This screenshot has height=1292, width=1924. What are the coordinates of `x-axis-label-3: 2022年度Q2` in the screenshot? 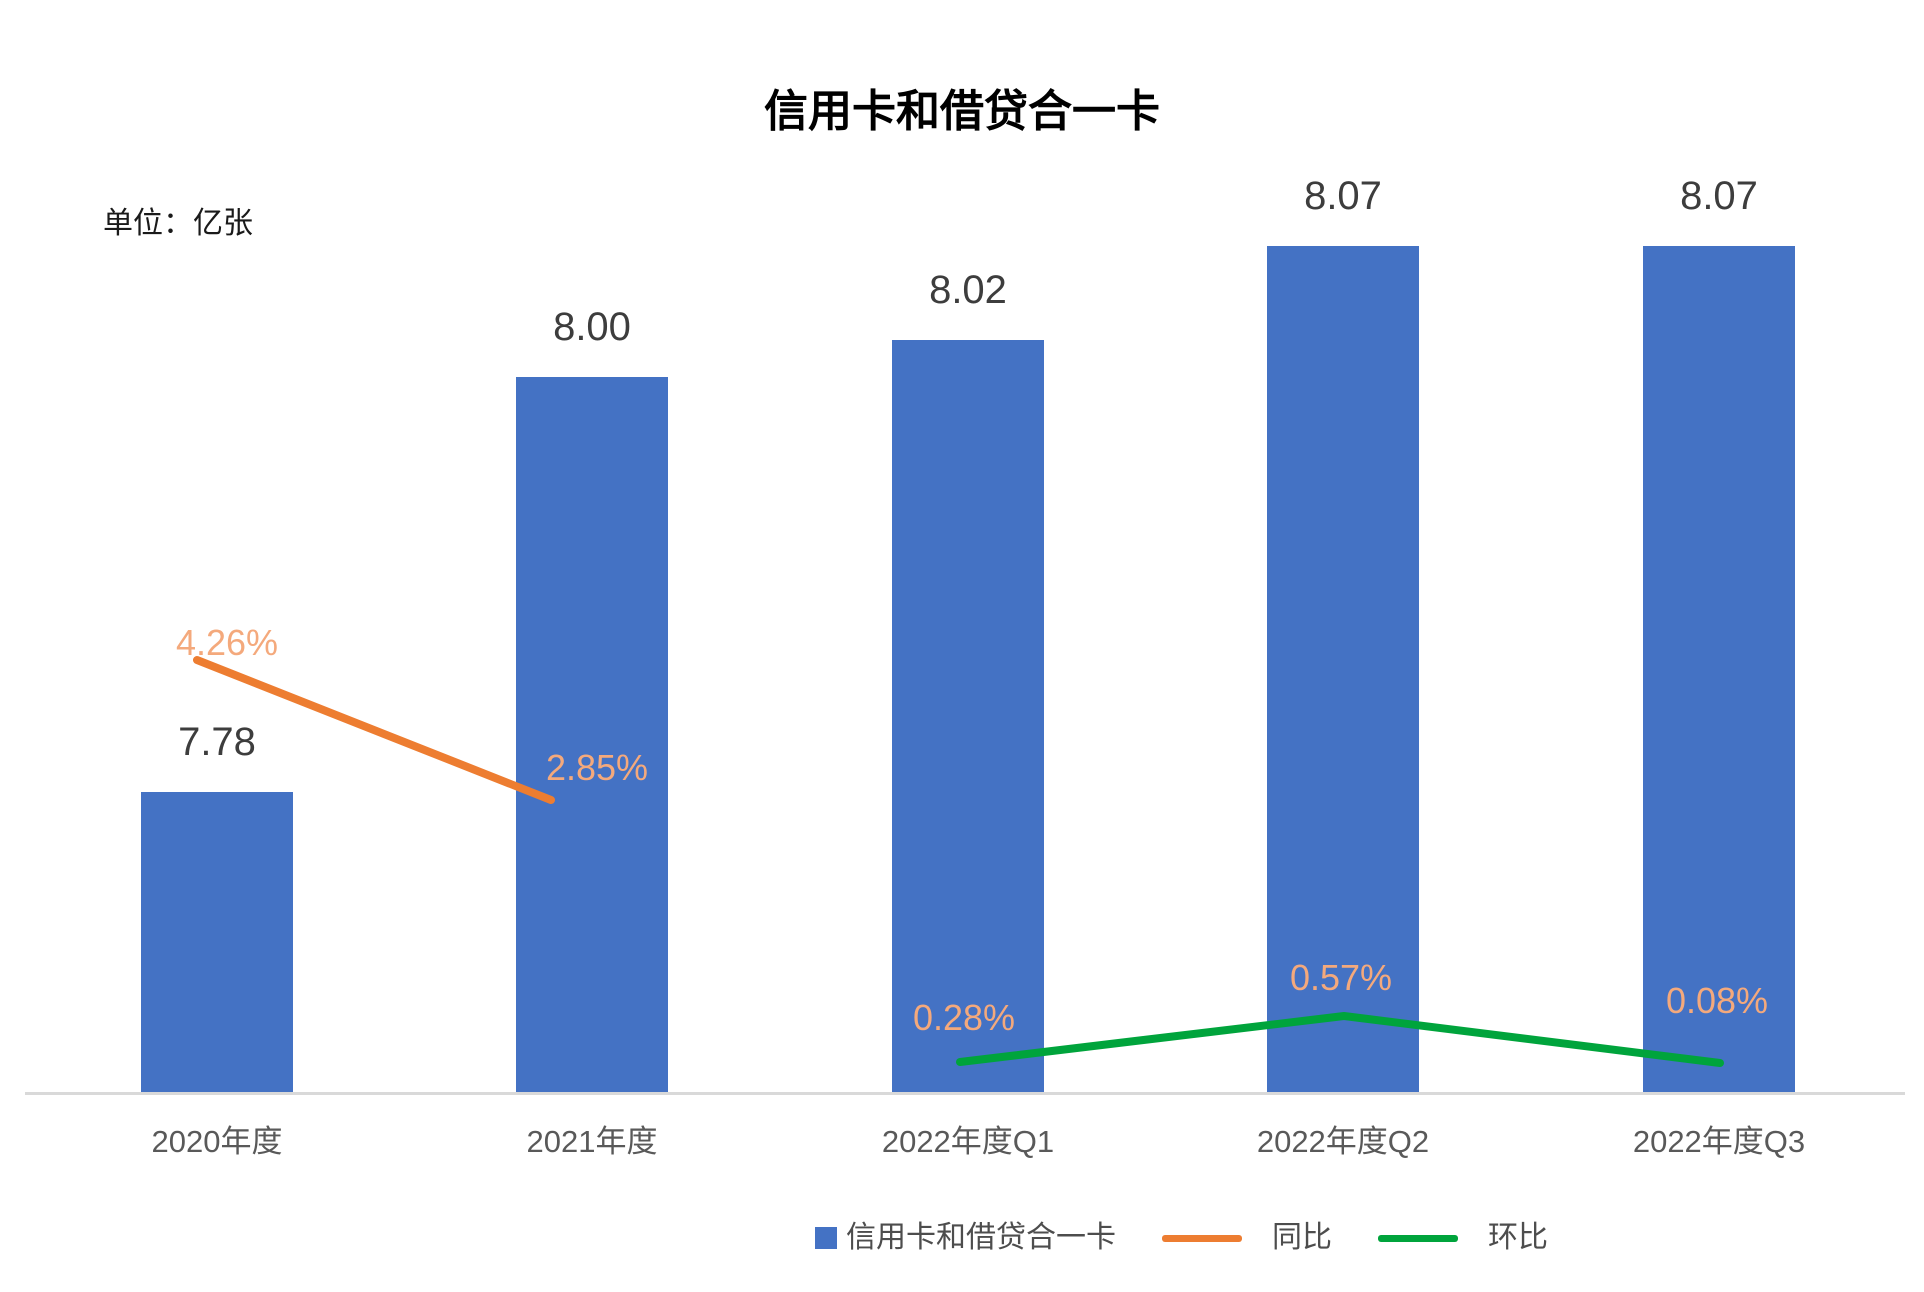 It's located at (1343, 1141).